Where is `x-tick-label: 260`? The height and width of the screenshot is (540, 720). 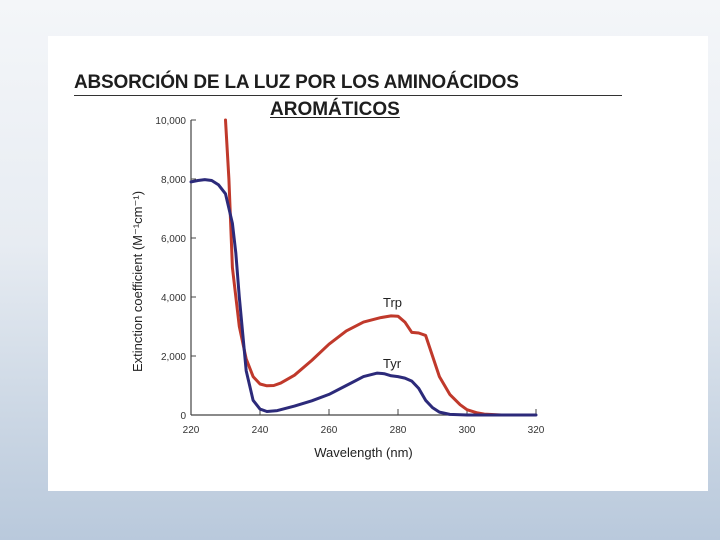 x-tick-label: 260 is located at coordinates (329, 430).